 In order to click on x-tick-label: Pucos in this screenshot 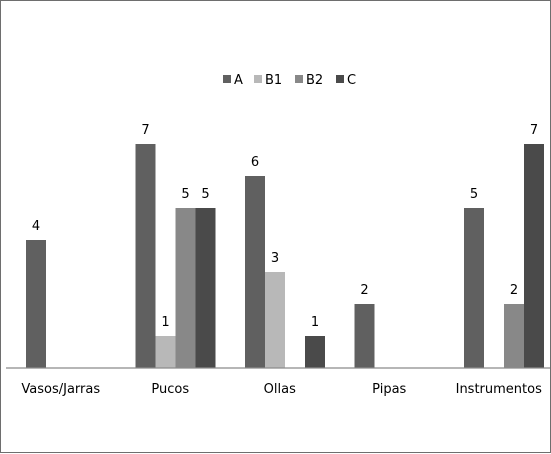, I will do `click(170, 389)`.